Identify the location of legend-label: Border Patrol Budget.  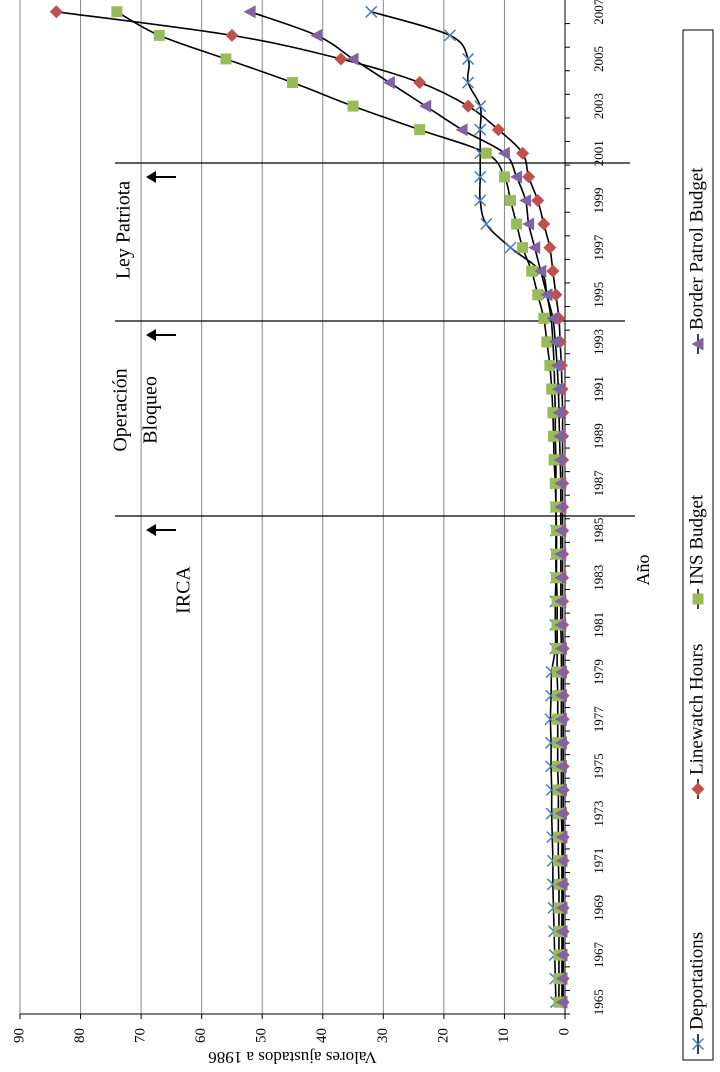
(696, 248).